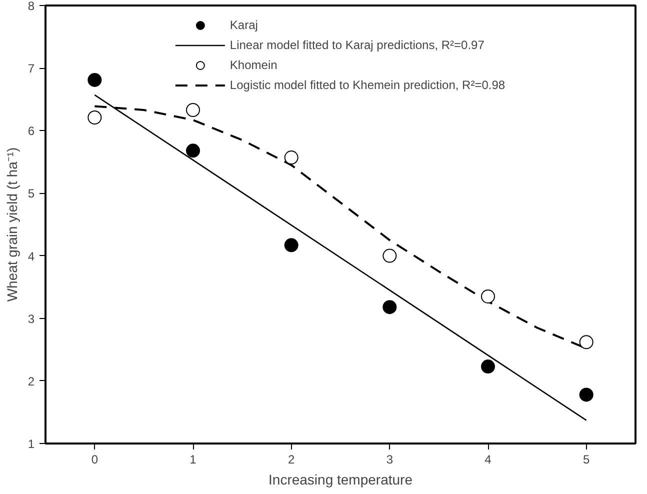 This screenshot has height=494, width=647. What do you see at coordinates (340, 480) in the screenshot?
I see `x-axis-title: Increasing temperature` at bounding box center [340, 480].